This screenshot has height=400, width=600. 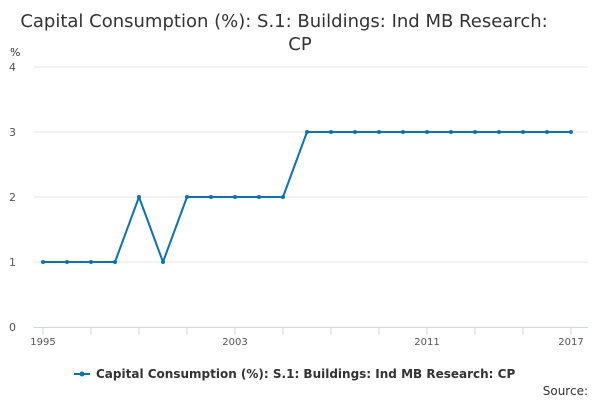 I want to click on y-tick-labels: 0 1 2 3 4, so click(x=12, y=197).